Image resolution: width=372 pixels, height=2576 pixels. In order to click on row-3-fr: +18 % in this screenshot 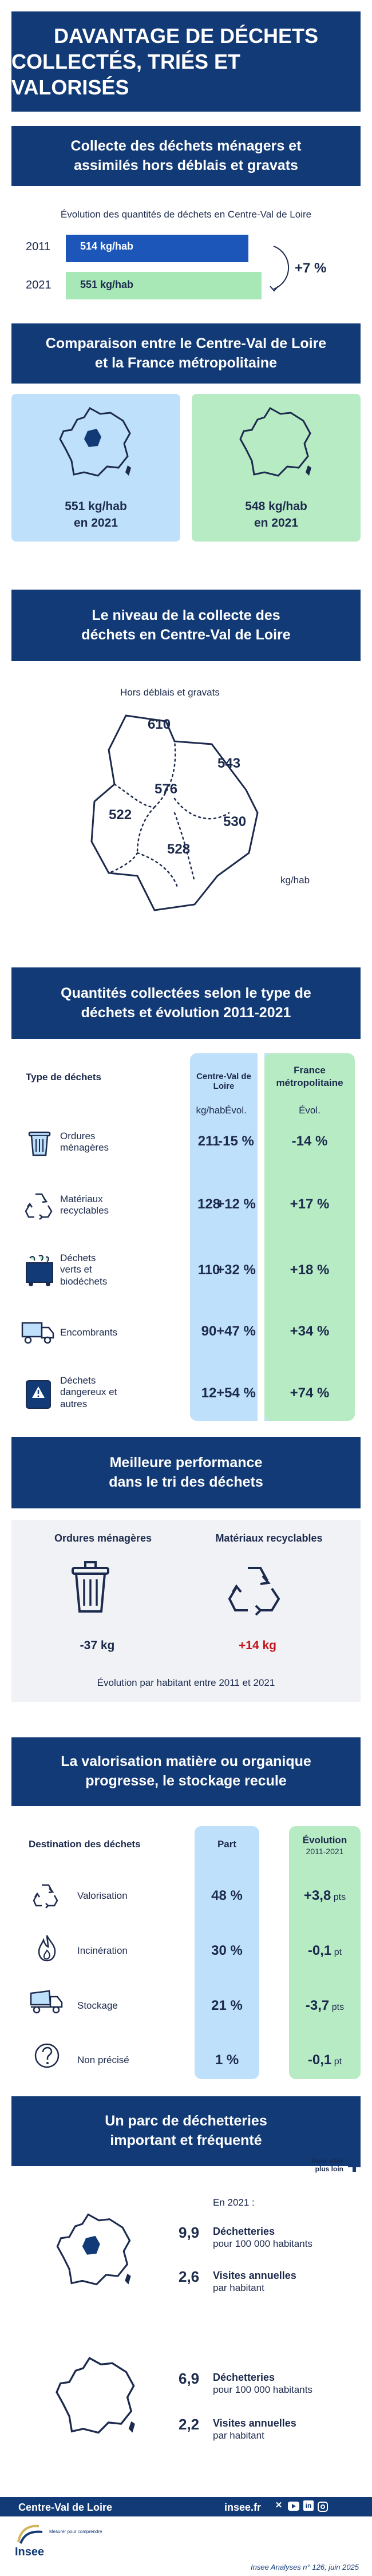, I will do `click(310, 1270)`.